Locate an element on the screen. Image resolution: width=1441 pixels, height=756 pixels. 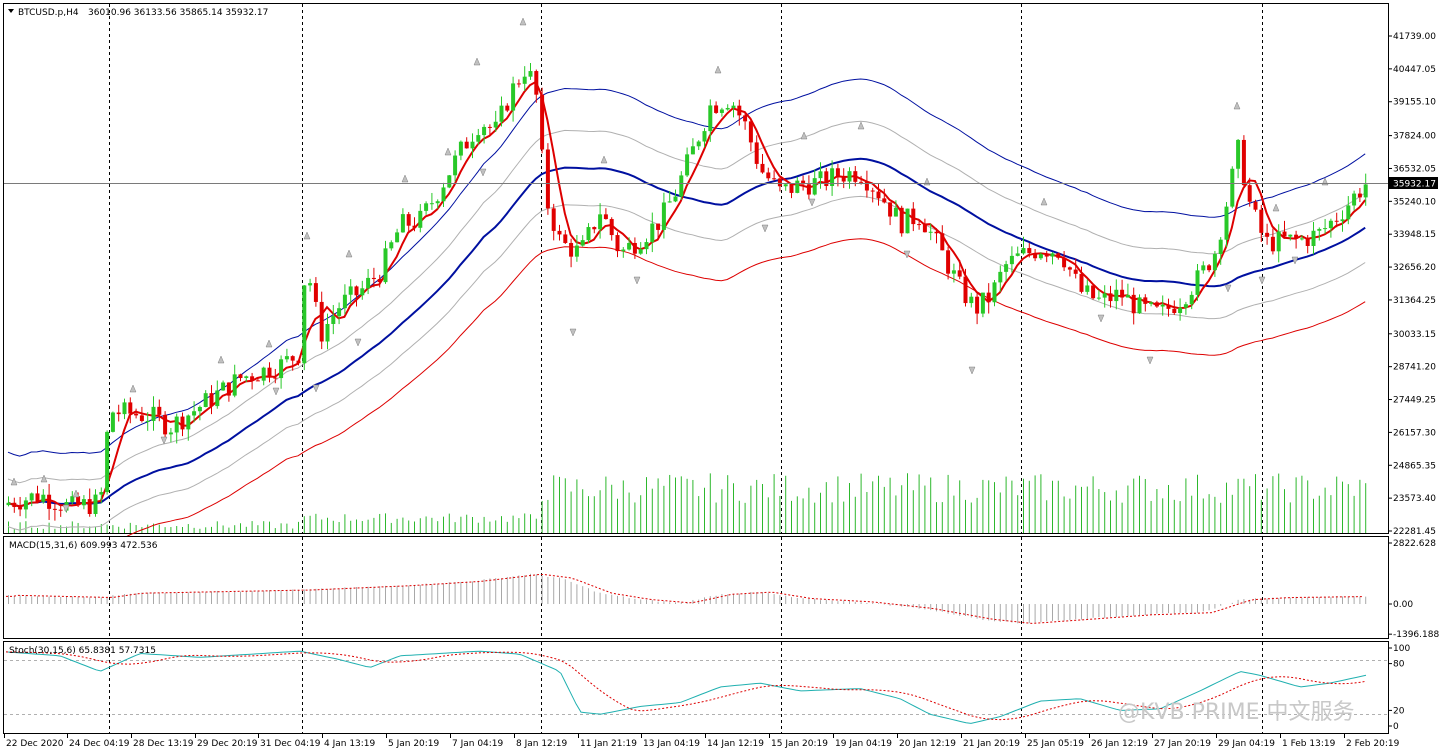
price-tick-label: 26157.30 is located at coordinates (1414, 433).